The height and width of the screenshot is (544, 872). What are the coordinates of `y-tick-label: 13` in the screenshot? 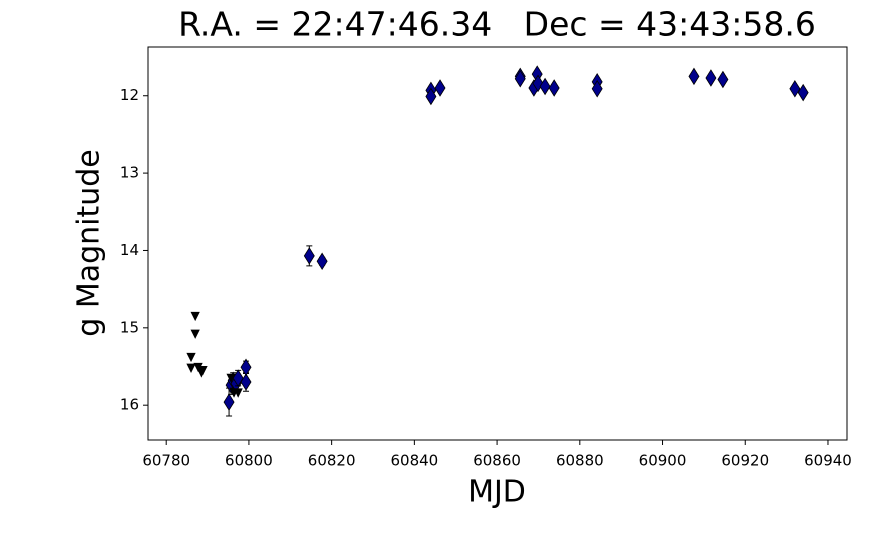 It's located at (129, 173).